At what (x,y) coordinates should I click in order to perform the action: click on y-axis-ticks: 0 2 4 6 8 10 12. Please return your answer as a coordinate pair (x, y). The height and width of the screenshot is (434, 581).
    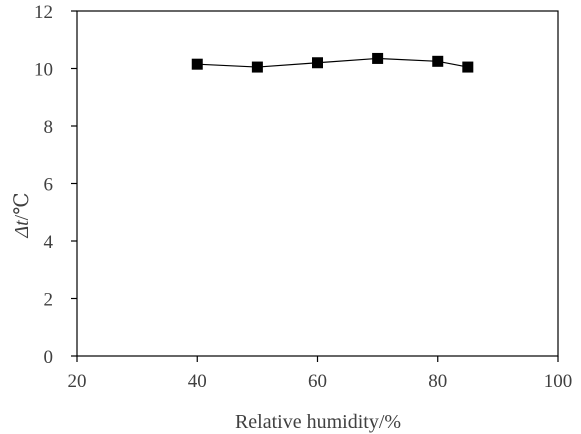
    Looking at the image, I should click on (55, 185).